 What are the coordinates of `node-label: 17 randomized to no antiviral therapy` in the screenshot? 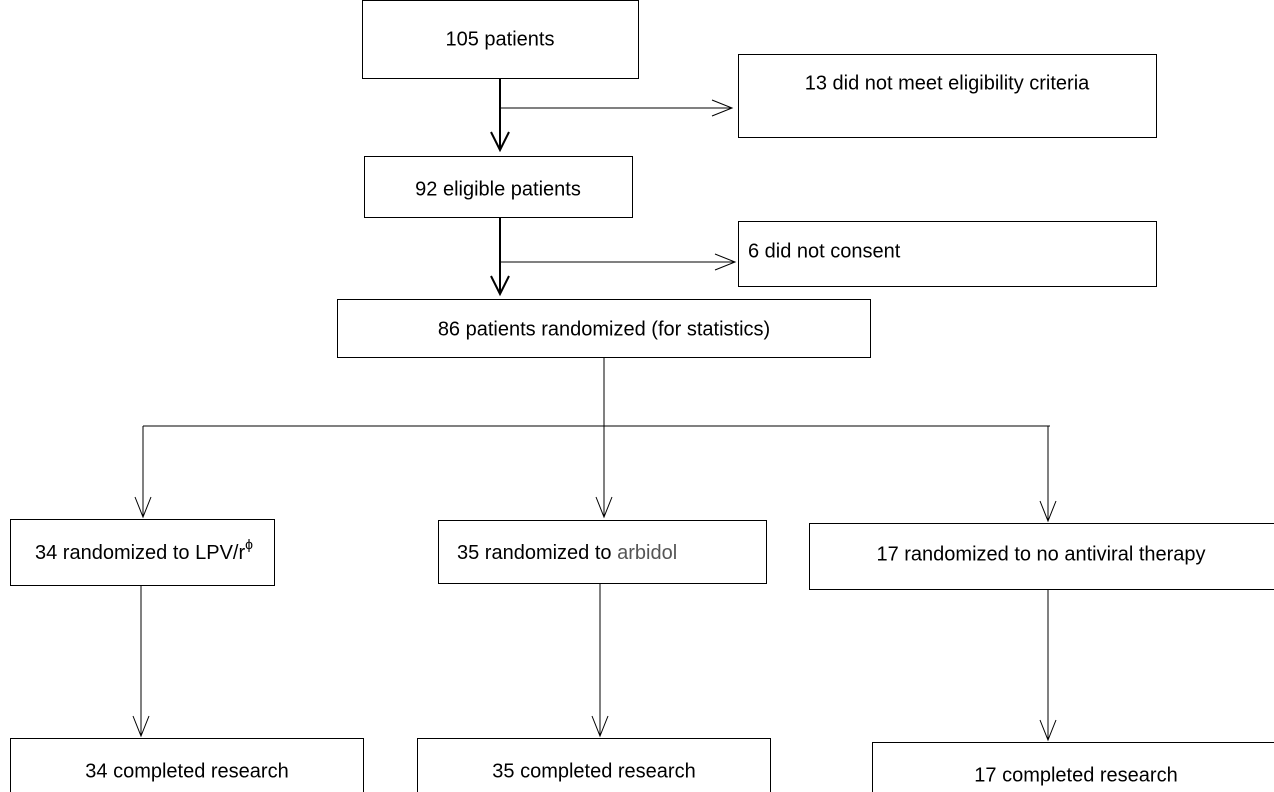 It's located at (1040, 554).